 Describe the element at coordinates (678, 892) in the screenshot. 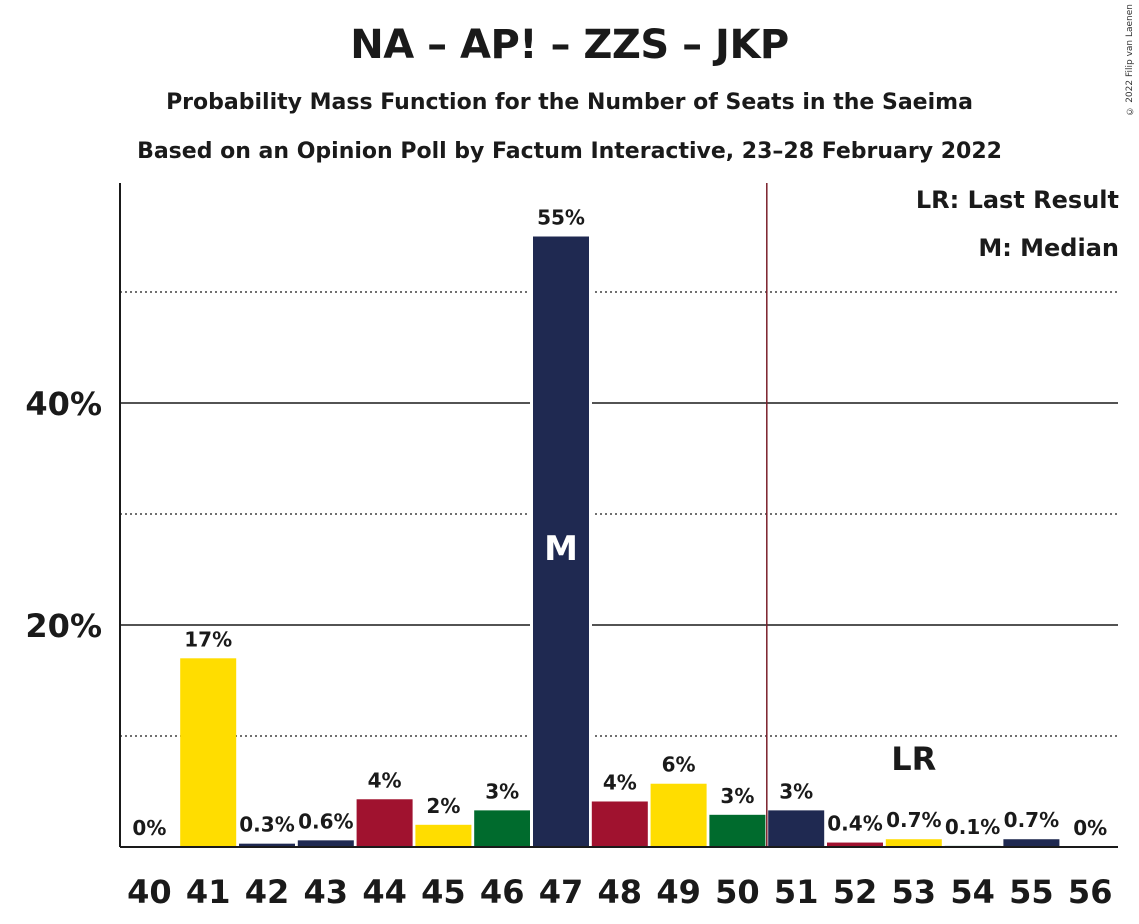

I see `x-tick-label: 49` at that location.